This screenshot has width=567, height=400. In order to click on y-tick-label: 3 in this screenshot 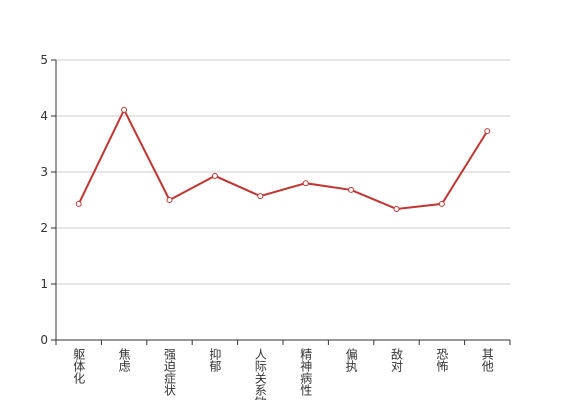, I will do `click(44, 172)`.